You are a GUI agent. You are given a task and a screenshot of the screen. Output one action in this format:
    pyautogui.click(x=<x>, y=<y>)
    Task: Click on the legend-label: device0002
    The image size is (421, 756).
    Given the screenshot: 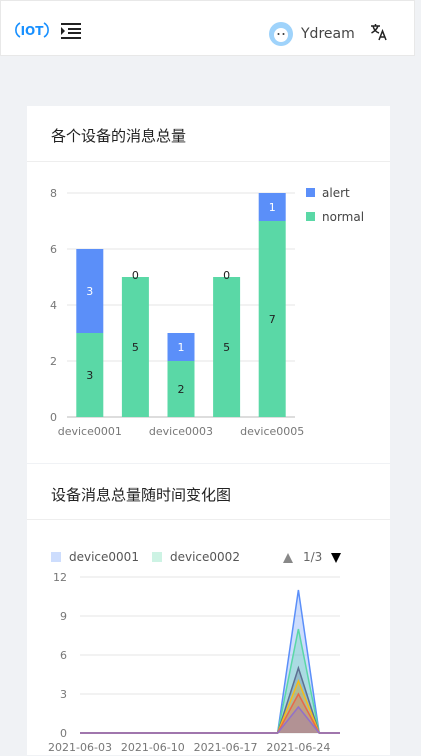 What is the action you would take?
    pyautogui.click(x=205, y=557)
    